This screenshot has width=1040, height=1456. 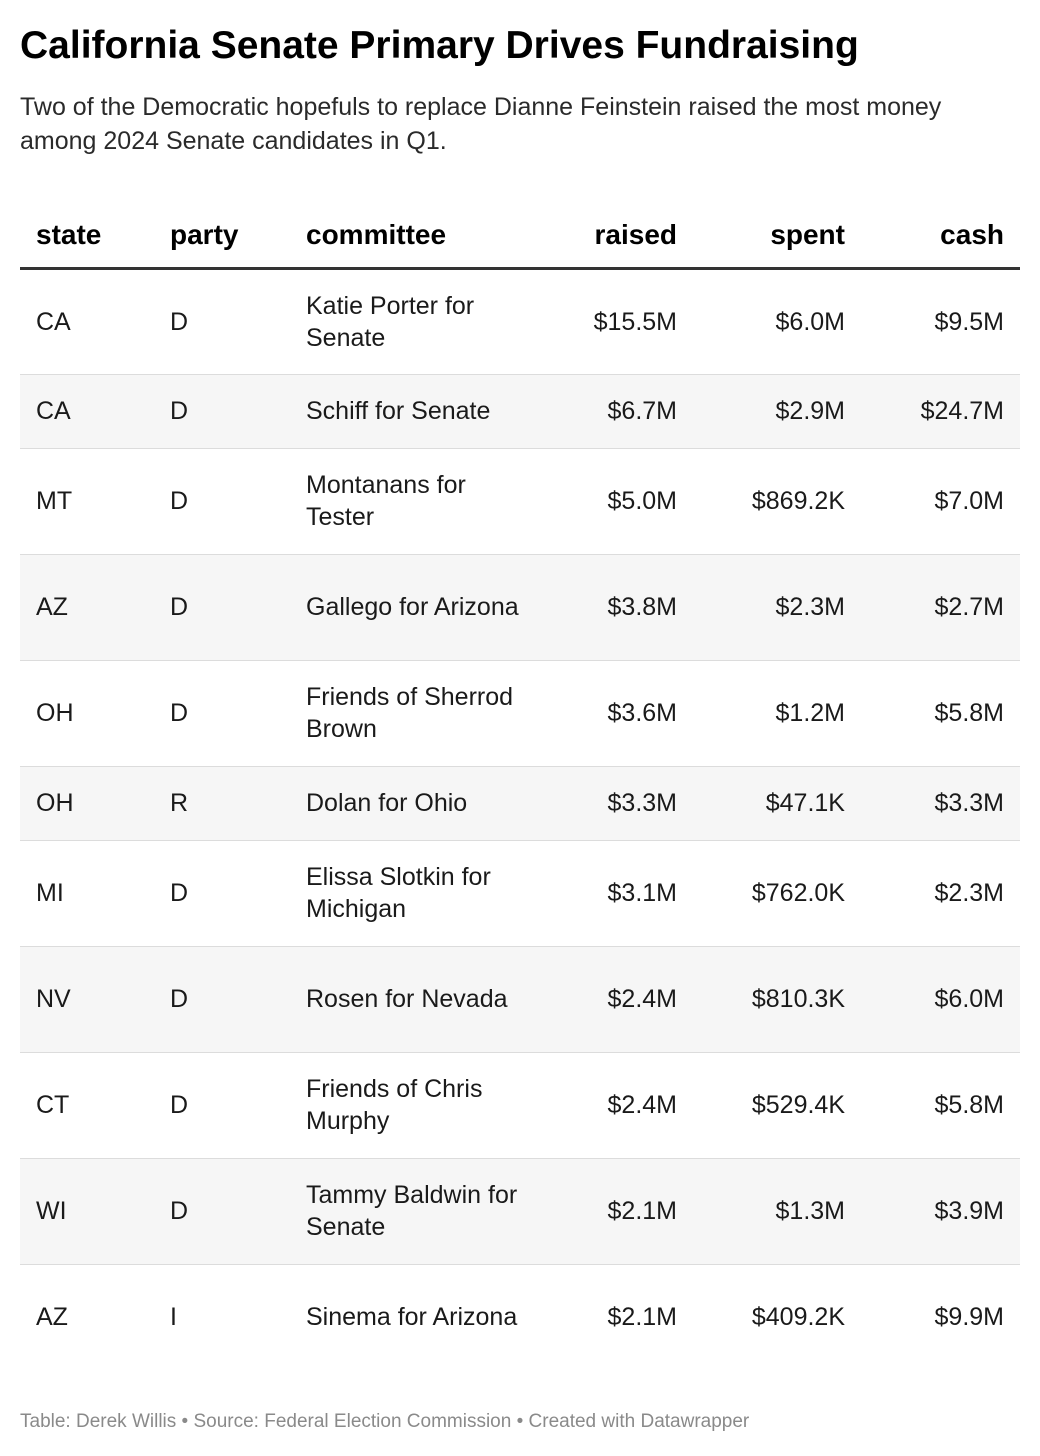 I want to click on cash-cell: $2.3M, so click(x=940, y=893).